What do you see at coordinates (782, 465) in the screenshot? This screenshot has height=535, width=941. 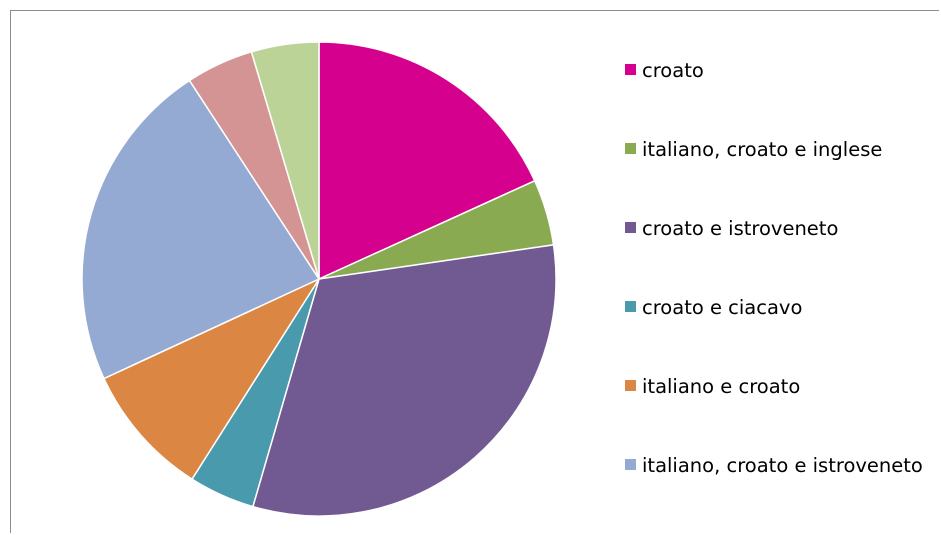 I see `legend-label: italiano, croato e istroveneto` at bounding box center [782, 465].